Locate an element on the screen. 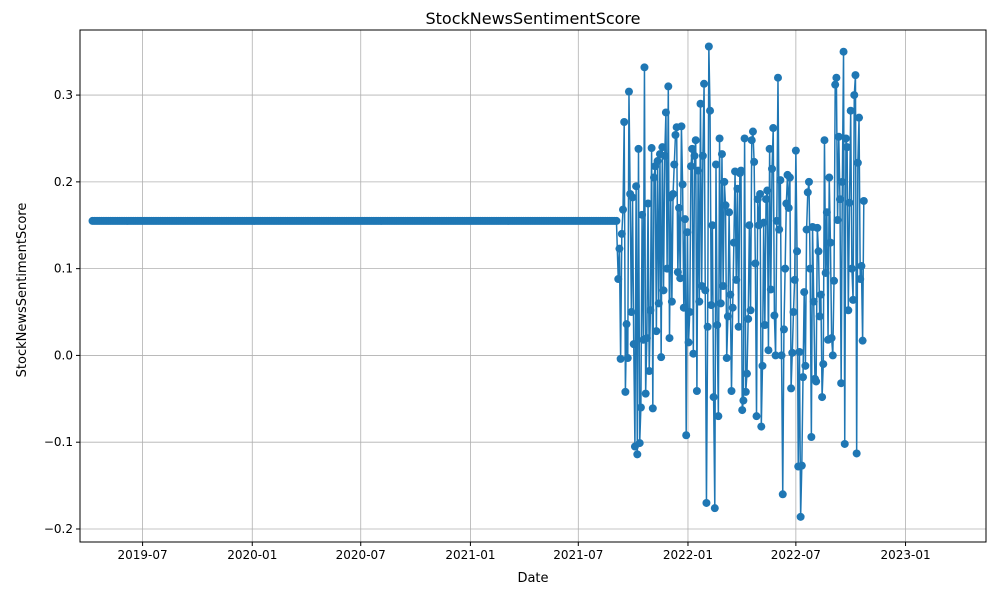  y-tick-label: −0.1 is located at coordinates (58, 442).